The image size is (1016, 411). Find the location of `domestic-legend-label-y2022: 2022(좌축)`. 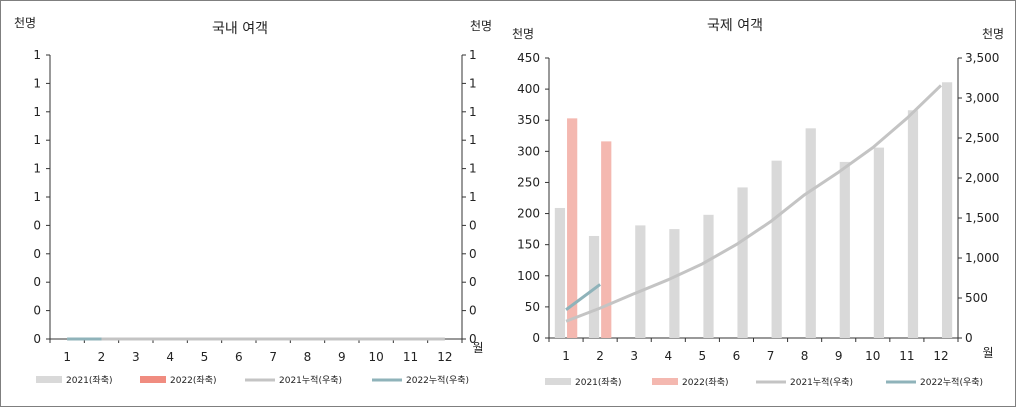

domestic-legend-label-y2022: 2022(좌축) is located at coordinates (193, 380).